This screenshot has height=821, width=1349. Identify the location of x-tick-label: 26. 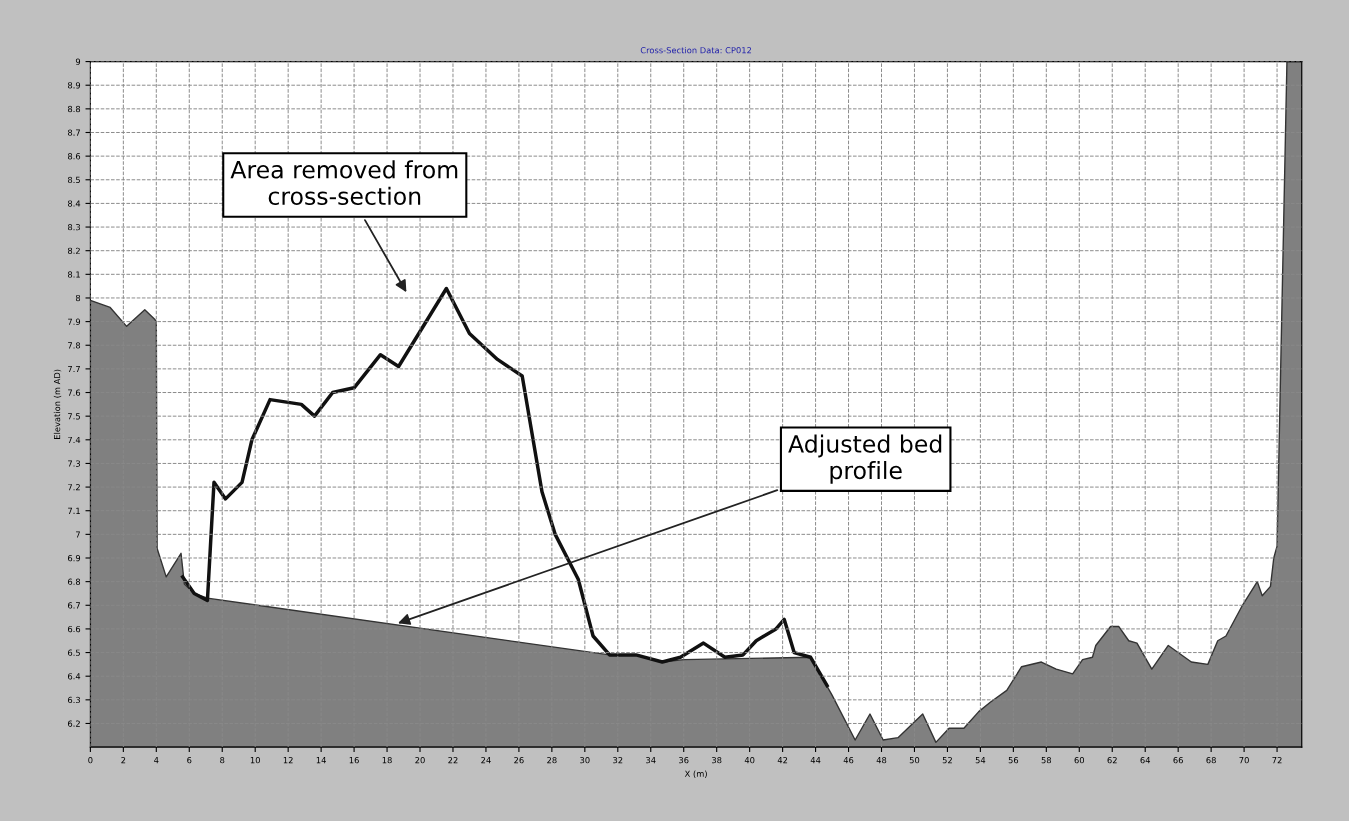
(519, 760).